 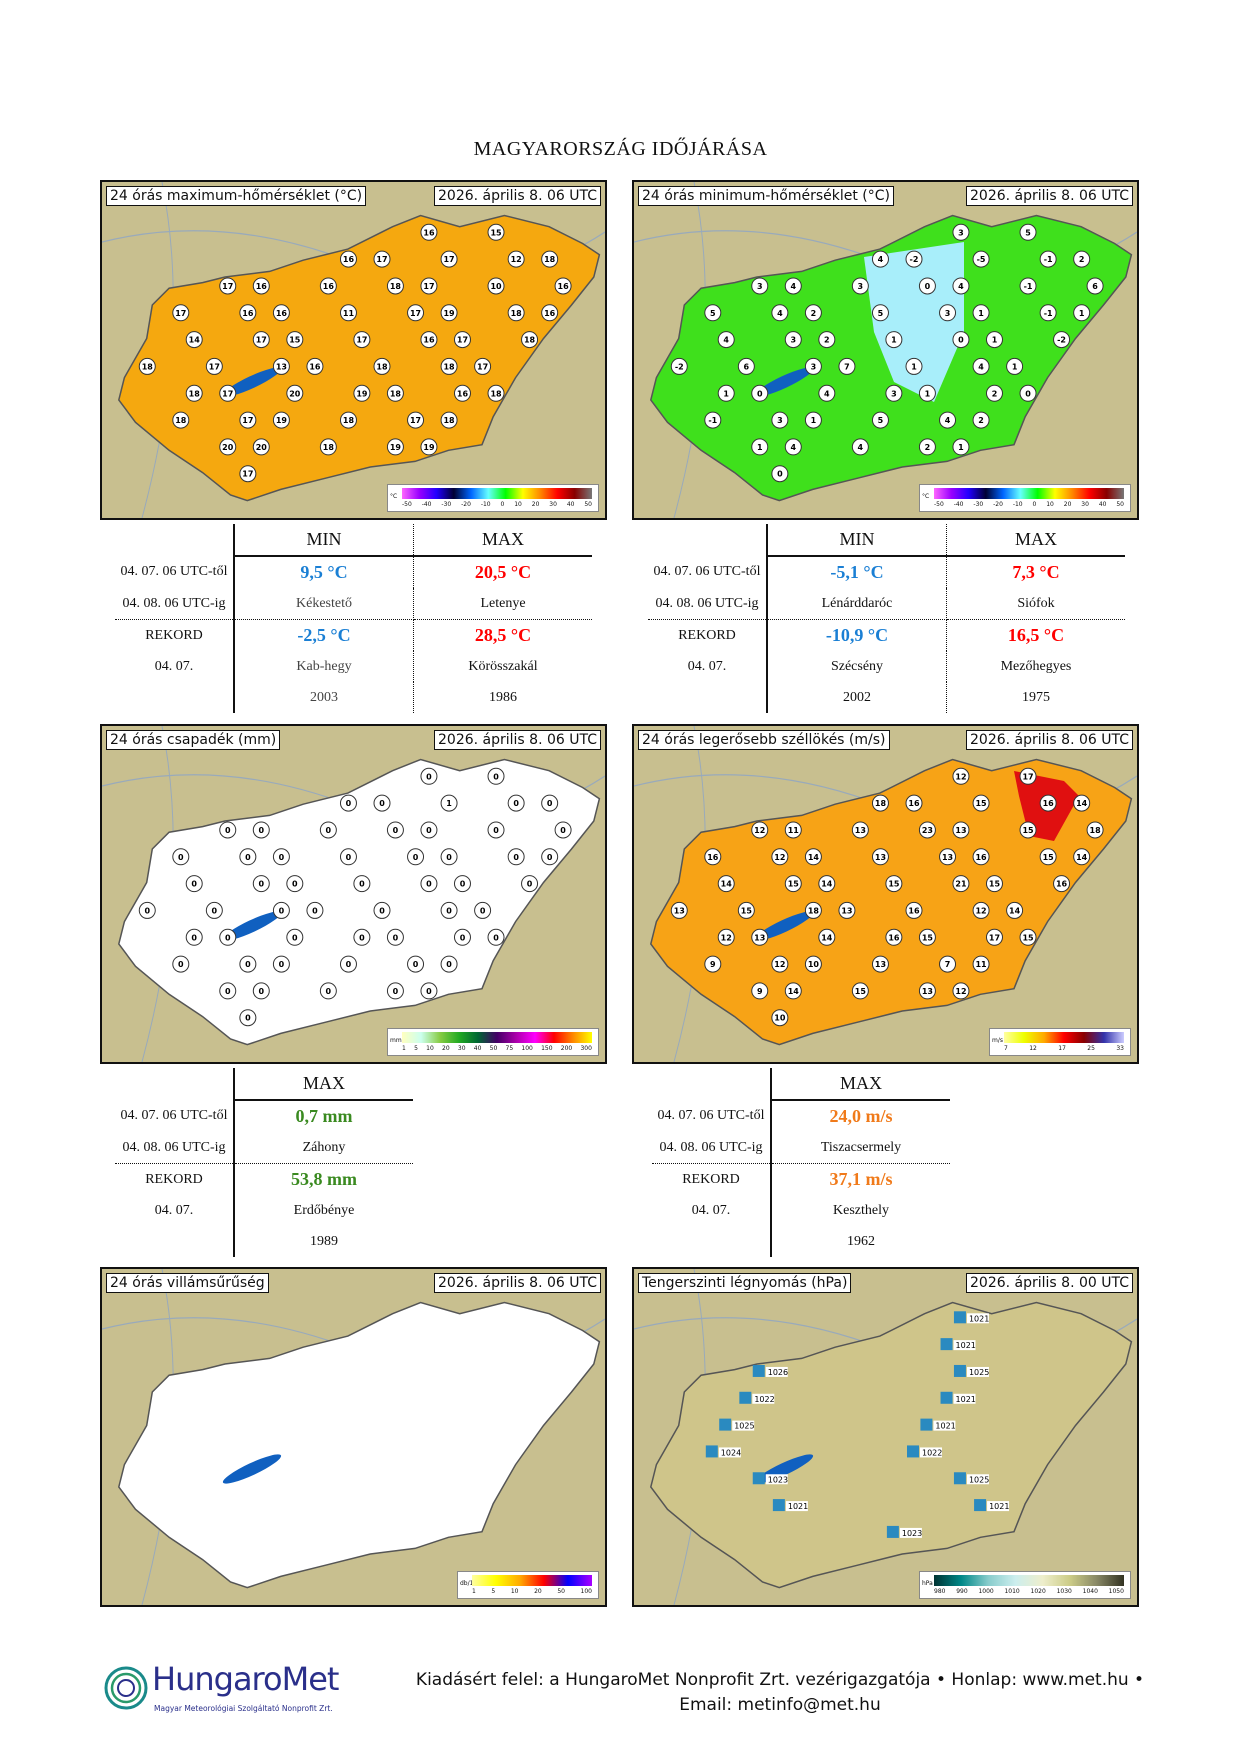 What do you see at coordinates (857, 666) in the screenshot?
I see `record-min-place: Szécsény` at bounding box center [857, 666].